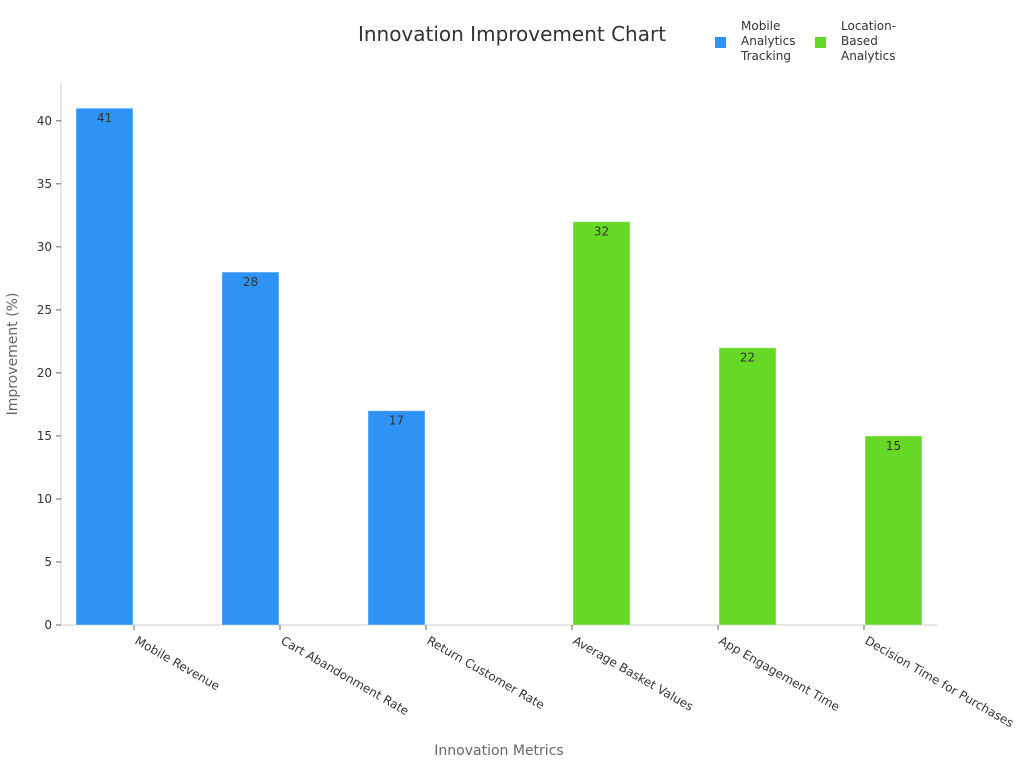 The width and height of the screenshot is (1024, 768). Describe the element at coordinates (44, 247) in the screenshot. I see `y-tick-label: 30` at that location.